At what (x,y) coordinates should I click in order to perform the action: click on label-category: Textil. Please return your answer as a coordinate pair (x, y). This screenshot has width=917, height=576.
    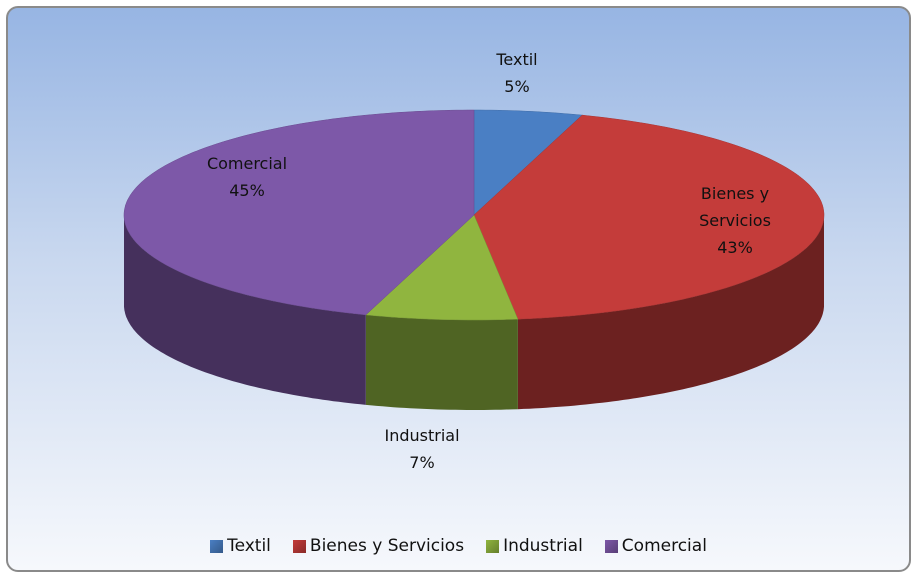
    Looking at the image, I should click on (517, 59).